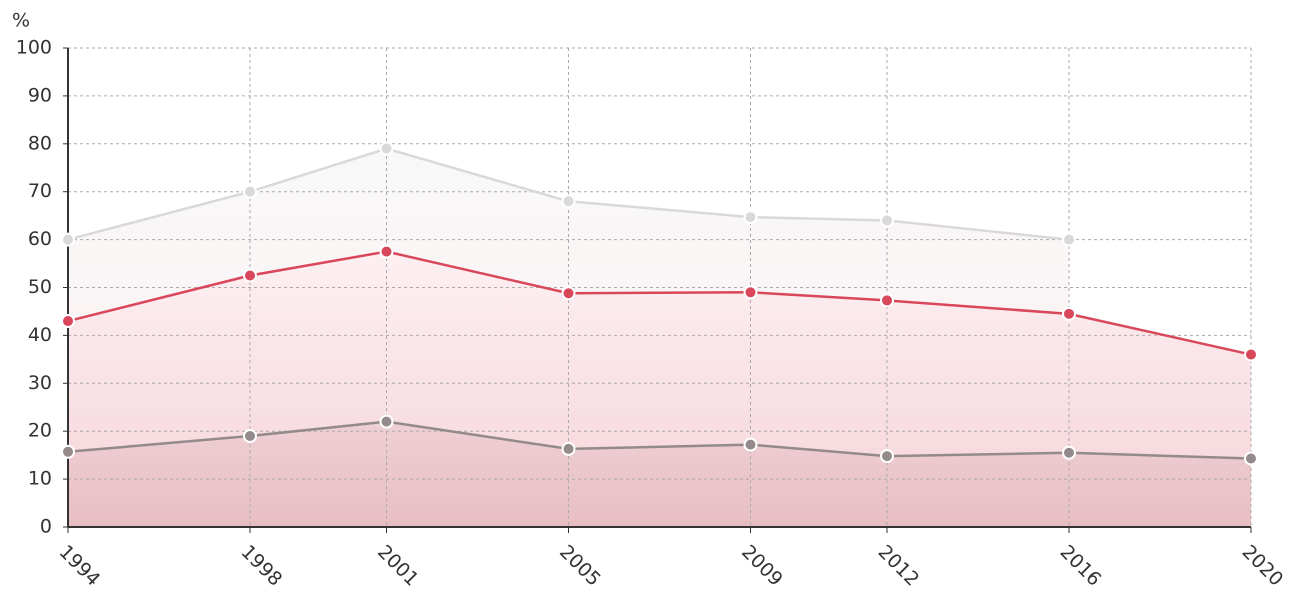  Describe the element at coordinates (40, 431) in the screenshot. I see `y-tick-label: 20` at that location.